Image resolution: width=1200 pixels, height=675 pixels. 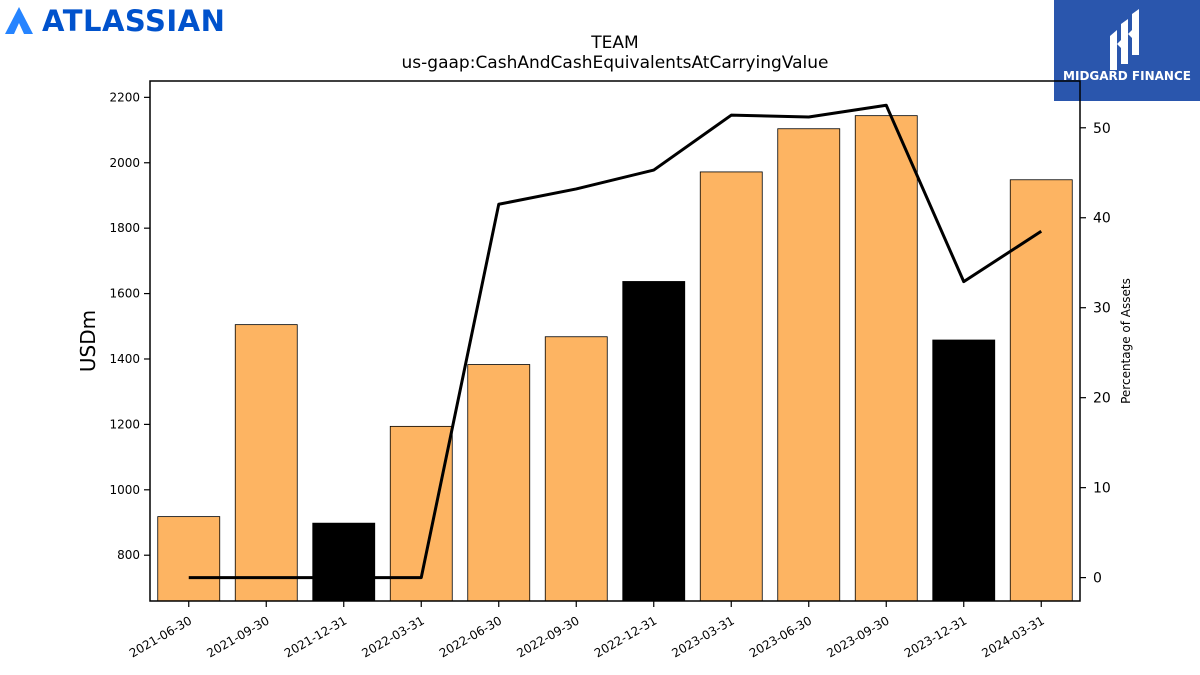 I want to click on y2-tick-label: 10, so click(x=1102, y=489).